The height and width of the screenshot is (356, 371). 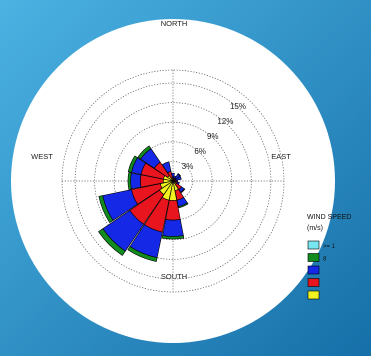 I want to click on ring-label-3: 3%, so click(x=188, y=166).